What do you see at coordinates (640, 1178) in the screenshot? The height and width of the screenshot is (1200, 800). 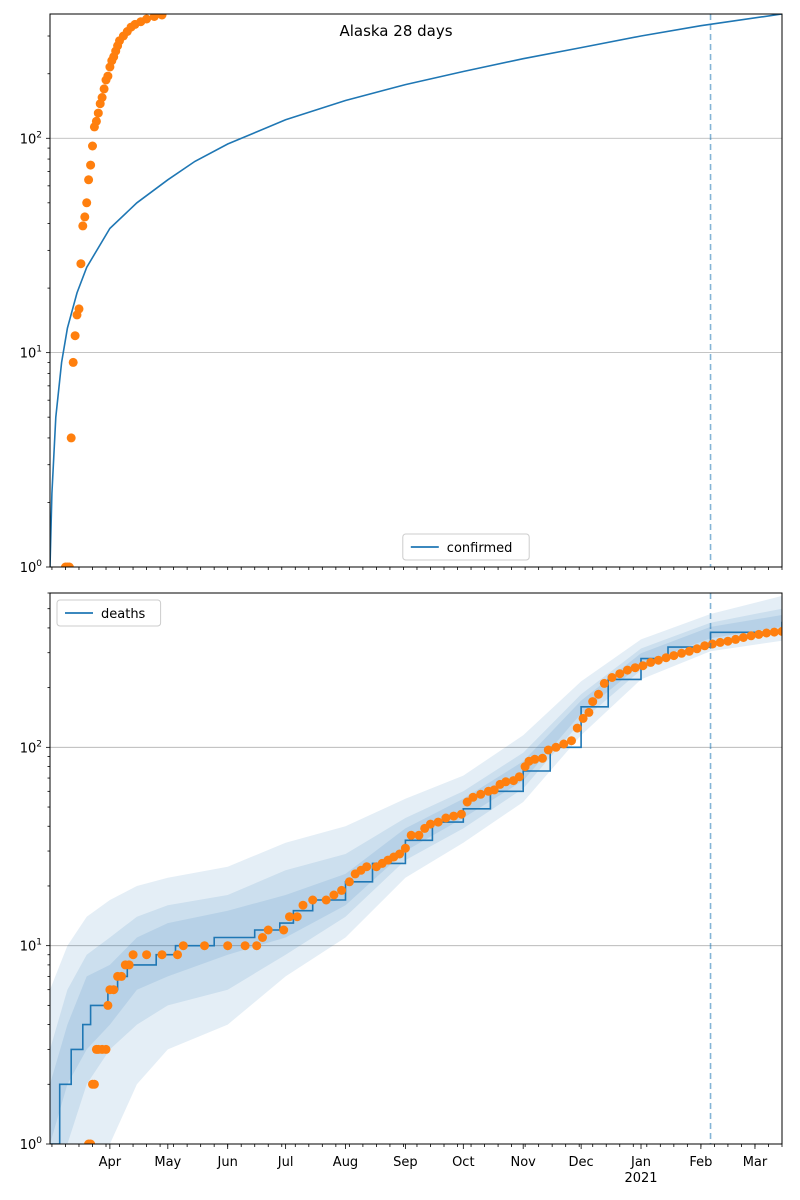 I see `x-tick-sublabel: 2021` at bounding box center [640, 1178].